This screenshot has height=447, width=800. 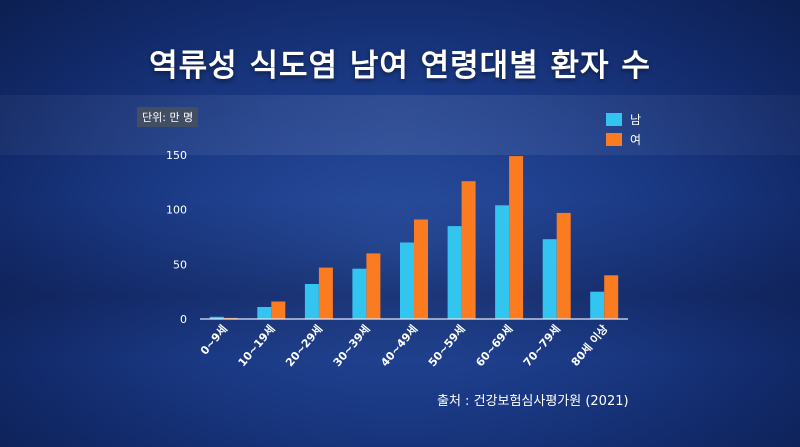 I want to click on x-tick-label: 0~9세, so click(x=213, y=340).